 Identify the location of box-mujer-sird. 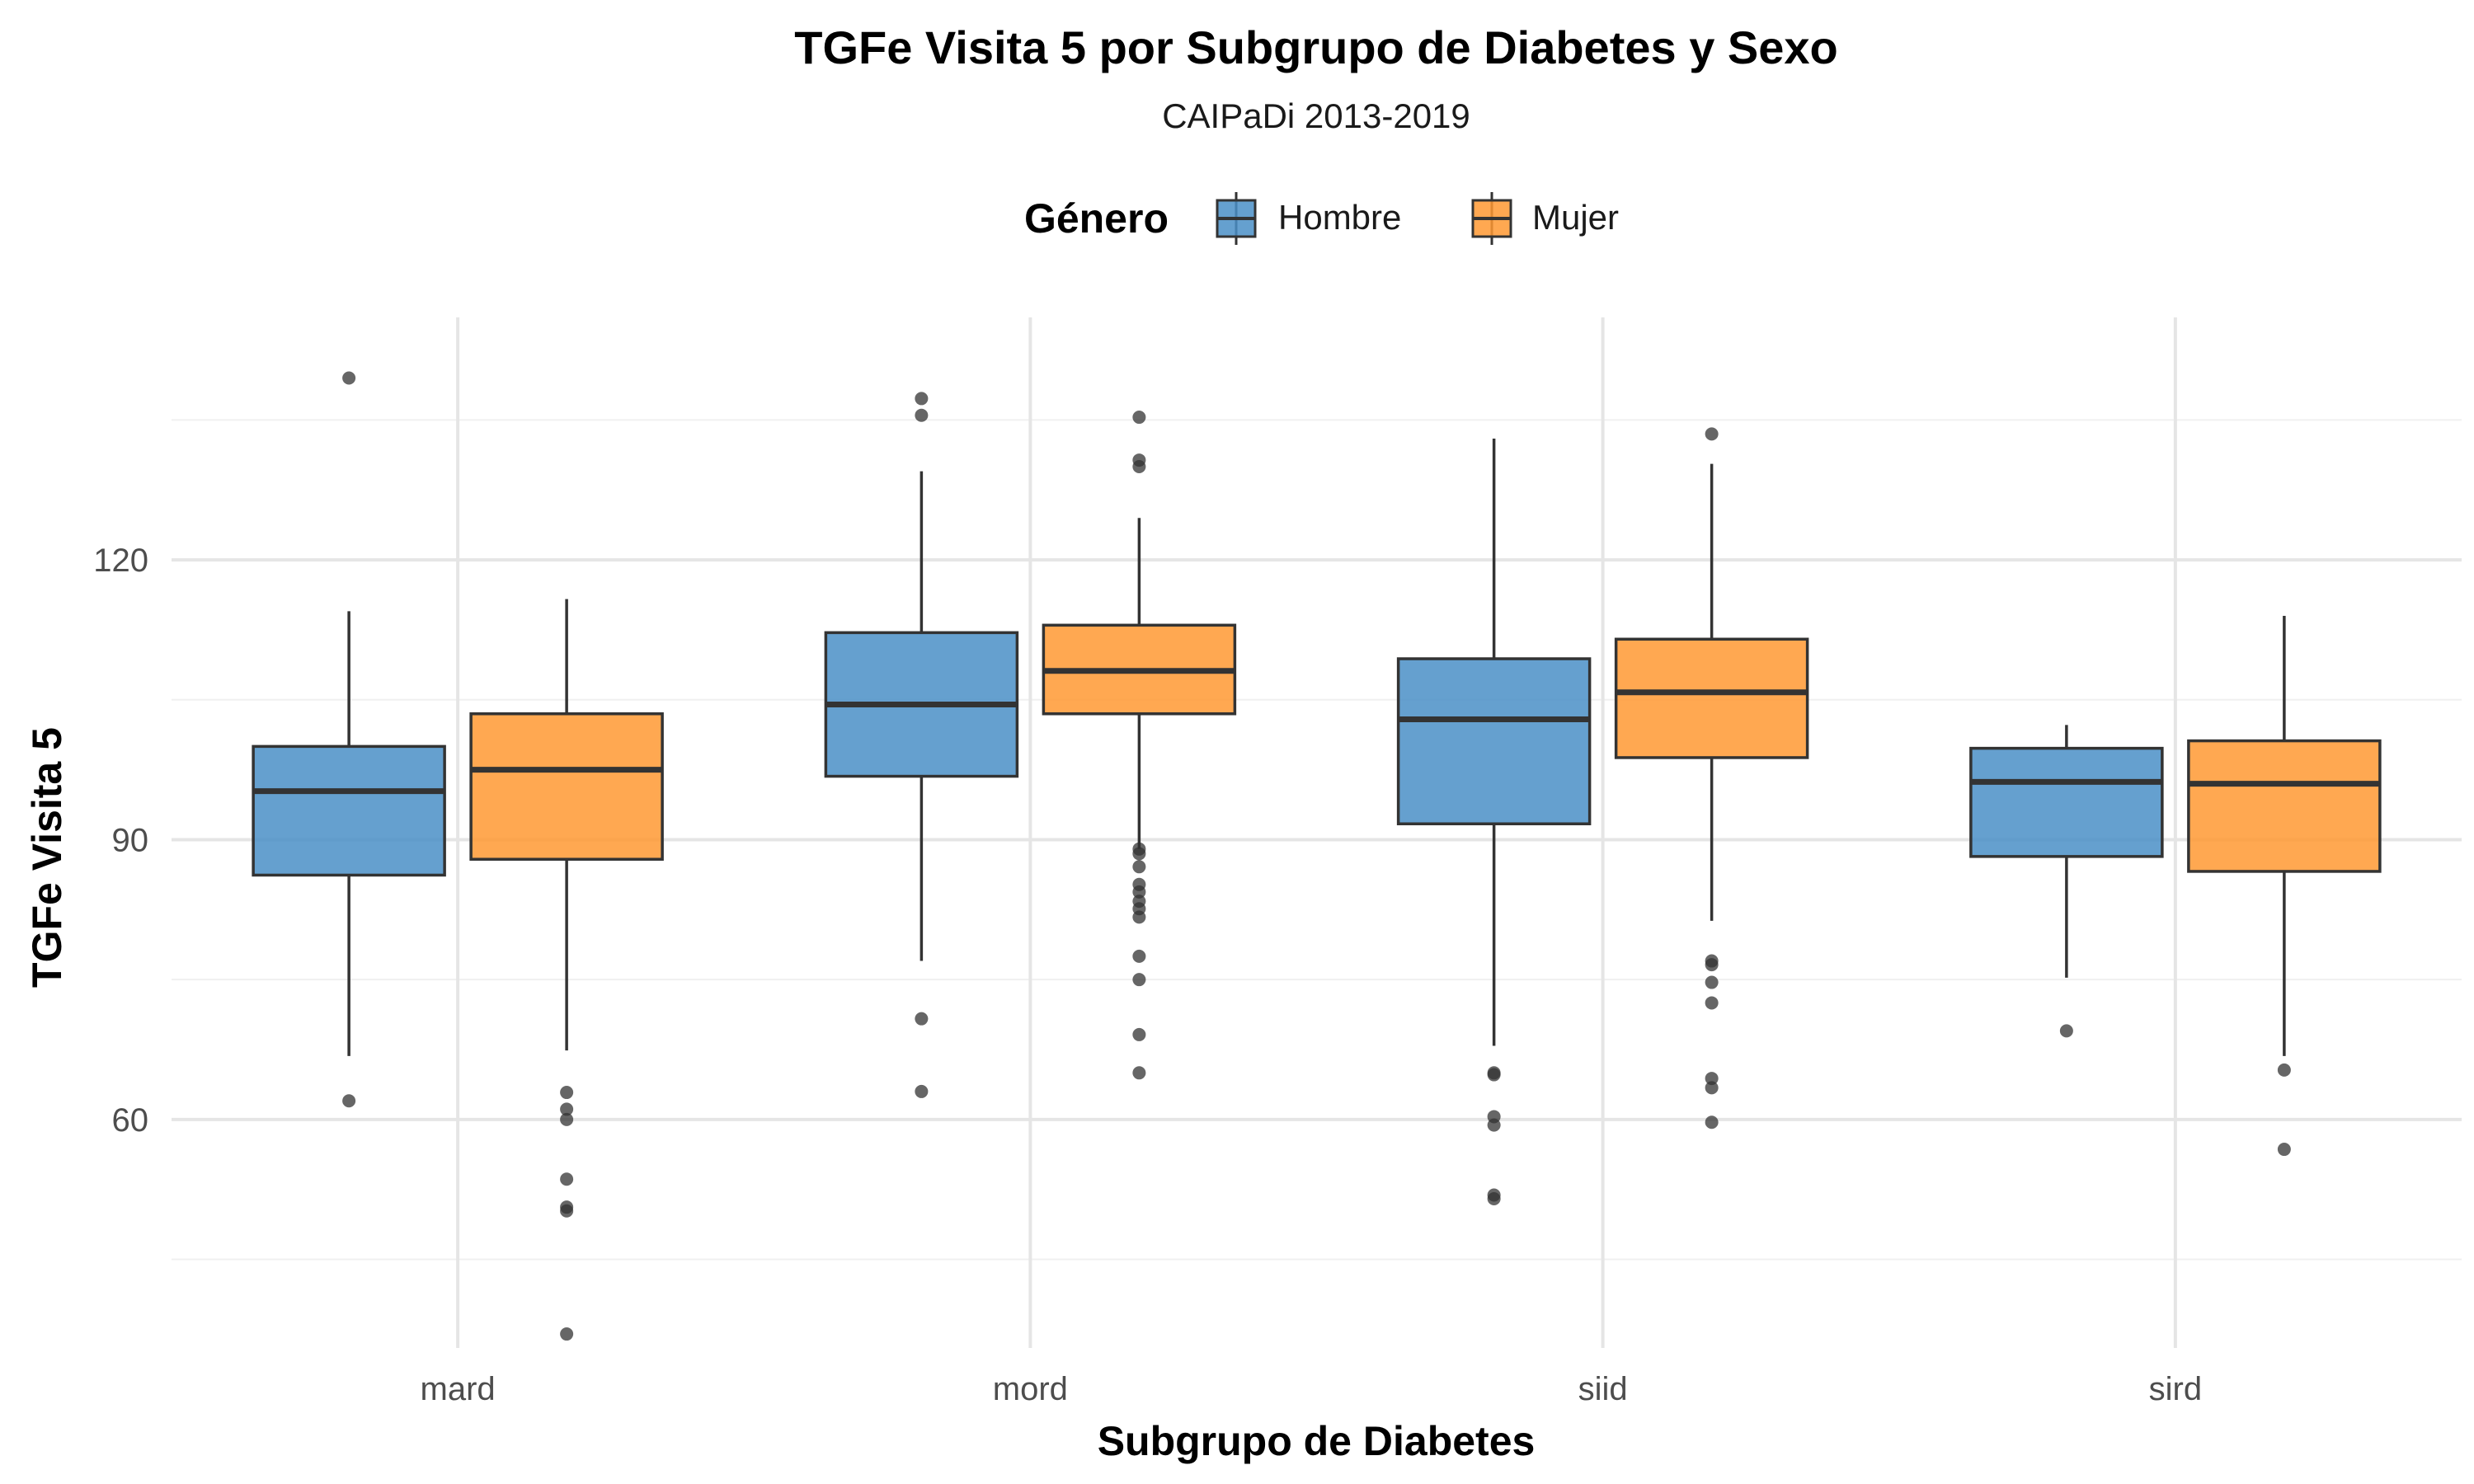
(2284, 886).